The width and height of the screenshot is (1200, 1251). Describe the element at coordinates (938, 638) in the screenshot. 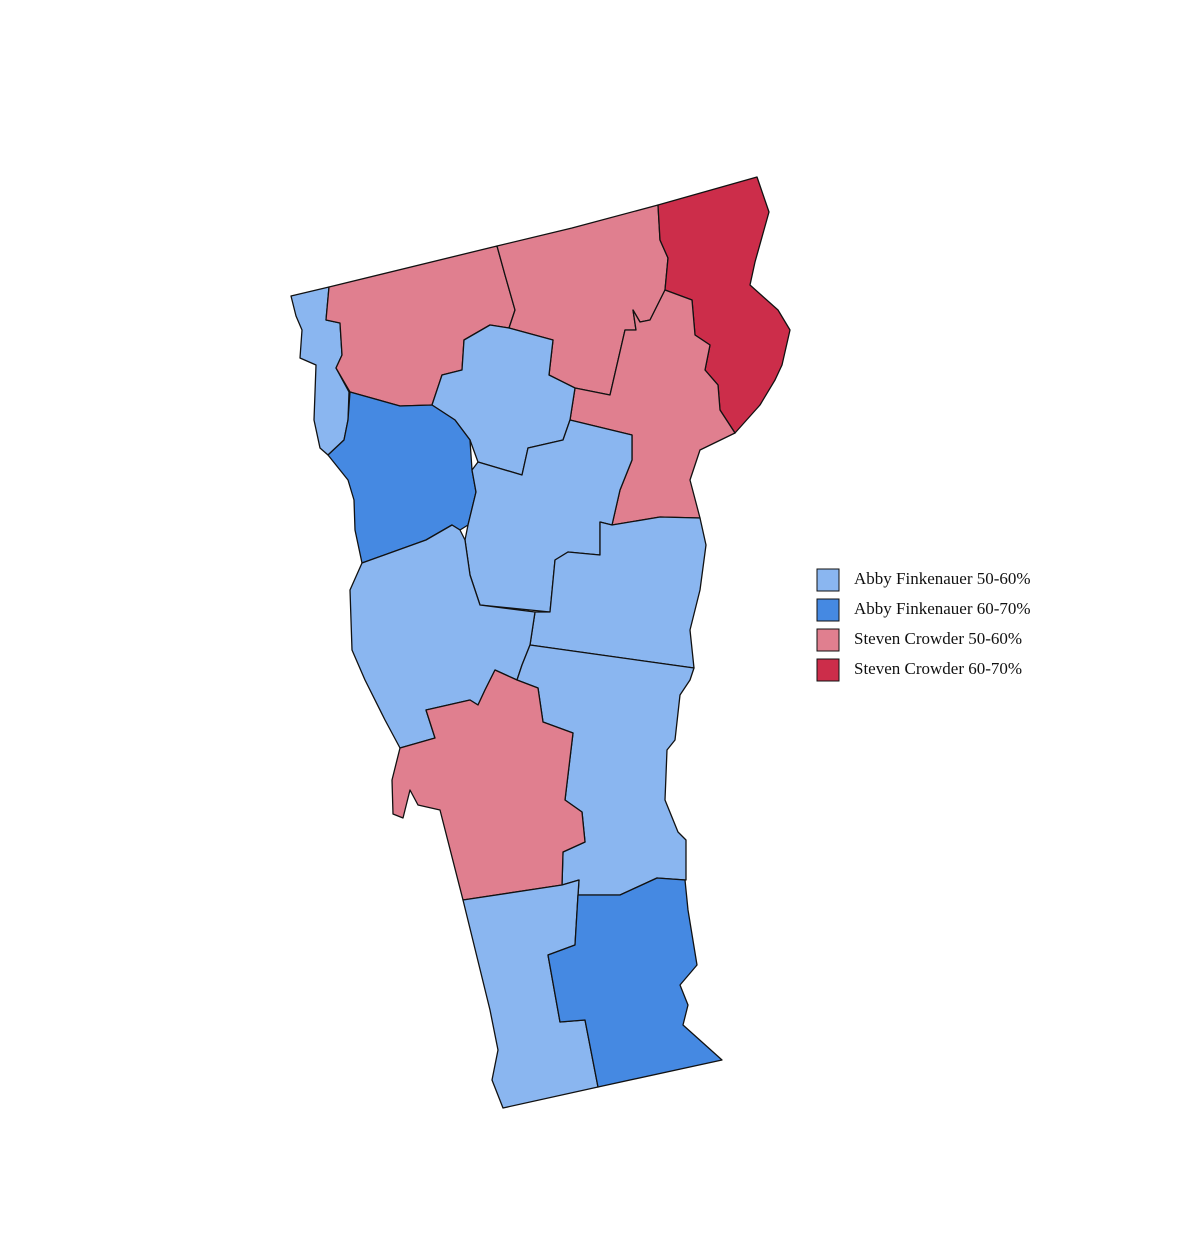

I see `legend-label: Steven Crowder 50-60%` at that location.